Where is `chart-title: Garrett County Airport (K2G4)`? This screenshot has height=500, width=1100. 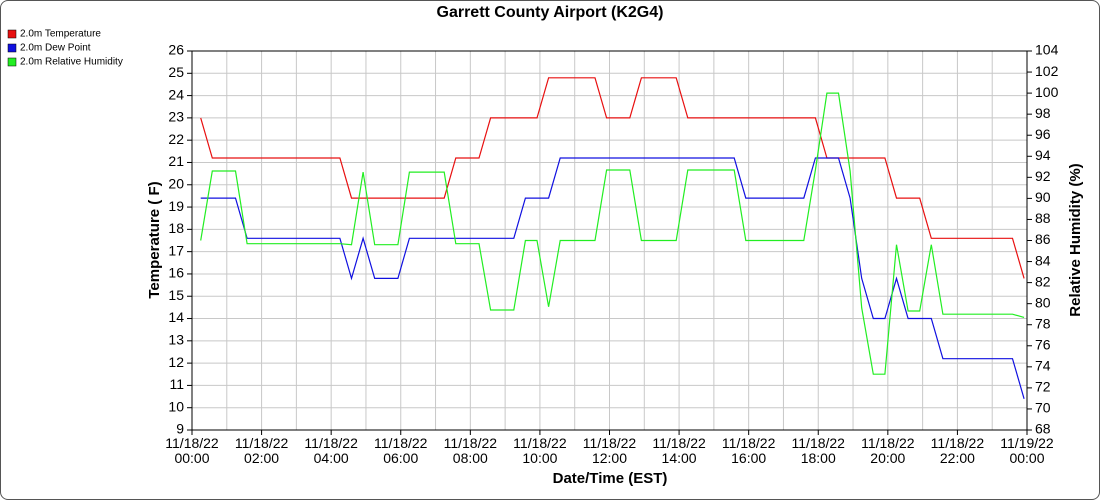 chart-title: Garrett County Airport (K2G4) is located at coordinates (550, 12).